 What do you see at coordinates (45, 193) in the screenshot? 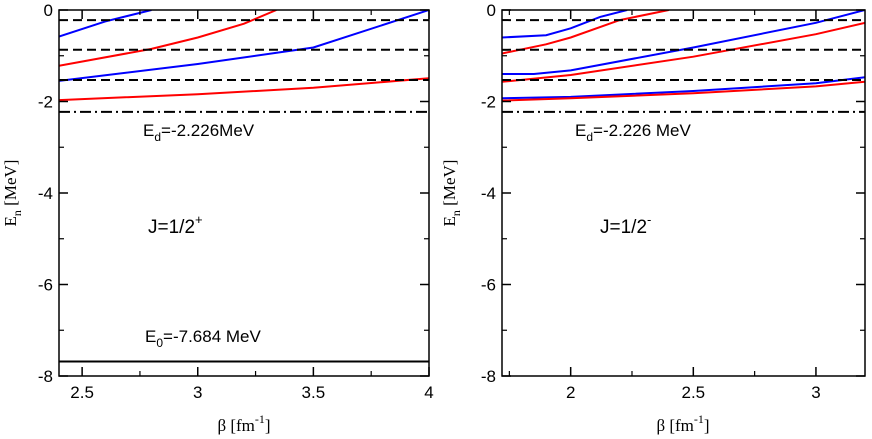
I see `left-y-tick-label: -4` at bounding box center [45, 193].